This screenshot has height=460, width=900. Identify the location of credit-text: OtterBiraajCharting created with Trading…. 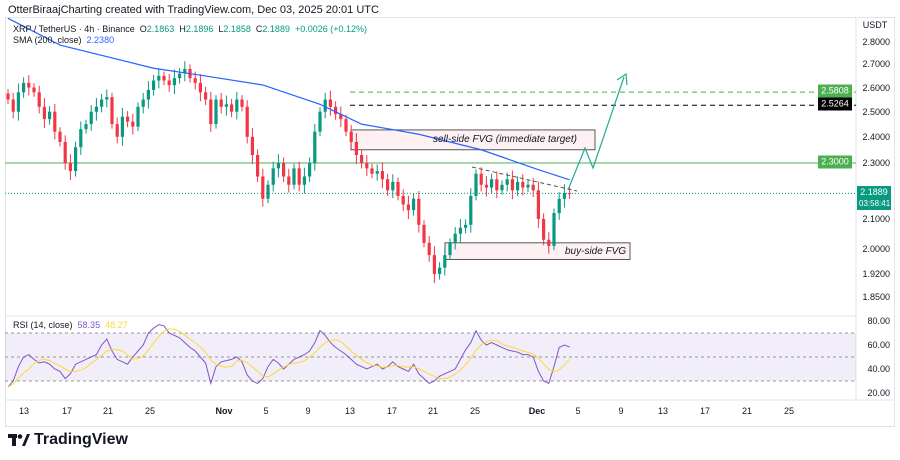
(193, 10).